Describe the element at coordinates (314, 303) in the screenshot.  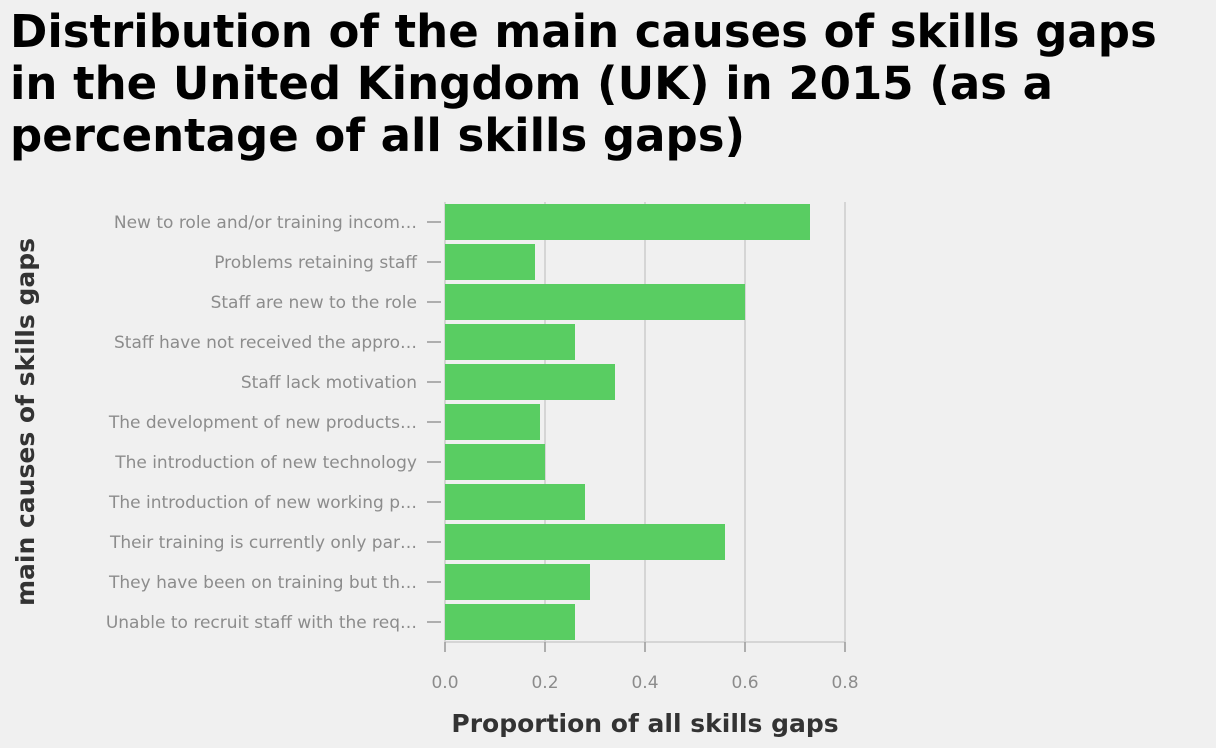
I see `y-tick-label: Staff are new to the role` at that location.